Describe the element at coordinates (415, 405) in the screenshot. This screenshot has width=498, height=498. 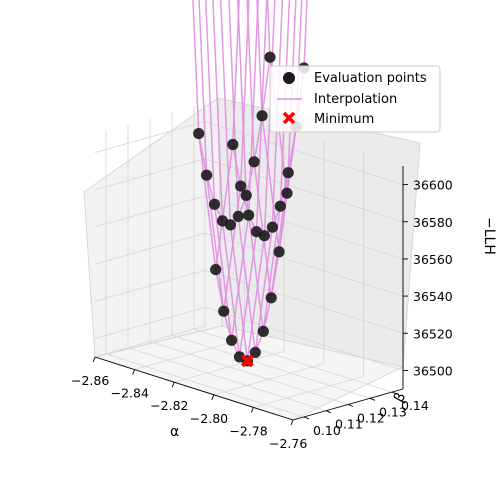
I see `y-tick-label: 0.14` at that location.